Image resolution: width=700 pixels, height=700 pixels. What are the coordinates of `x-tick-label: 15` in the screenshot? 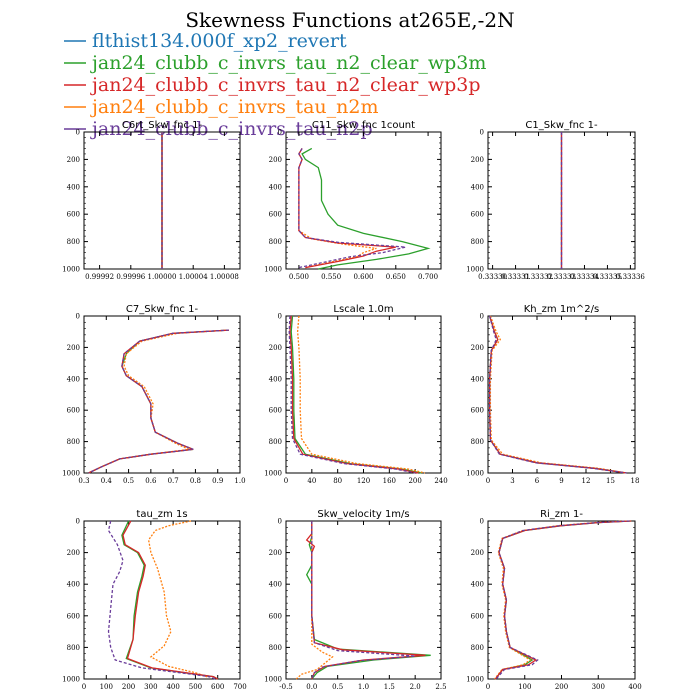 It's located at (610, 481).